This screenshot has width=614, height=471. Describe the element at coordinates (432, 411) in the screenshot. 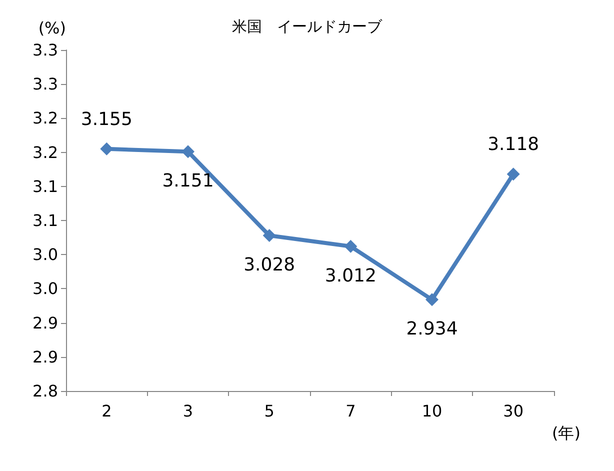

I see `x-tick-label: 10` at that location.